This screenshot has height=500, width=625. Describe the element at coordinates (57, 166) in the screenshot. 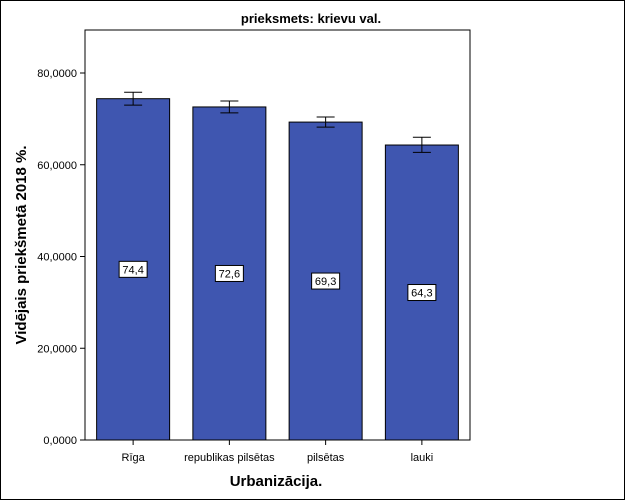

I see `y-tick-label: 60,0000` at that location.